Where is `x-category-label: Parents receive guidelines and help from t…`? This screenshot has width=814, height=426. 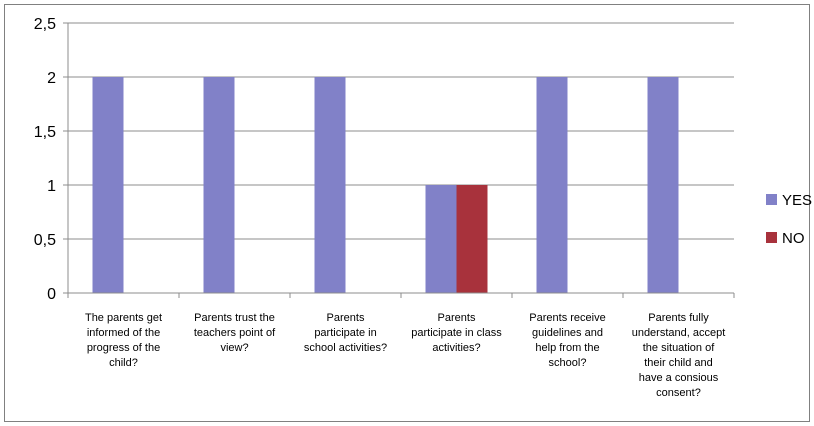 x-category-label: Parents receive guidelines and help from t… is located at coordinates (567, 340).